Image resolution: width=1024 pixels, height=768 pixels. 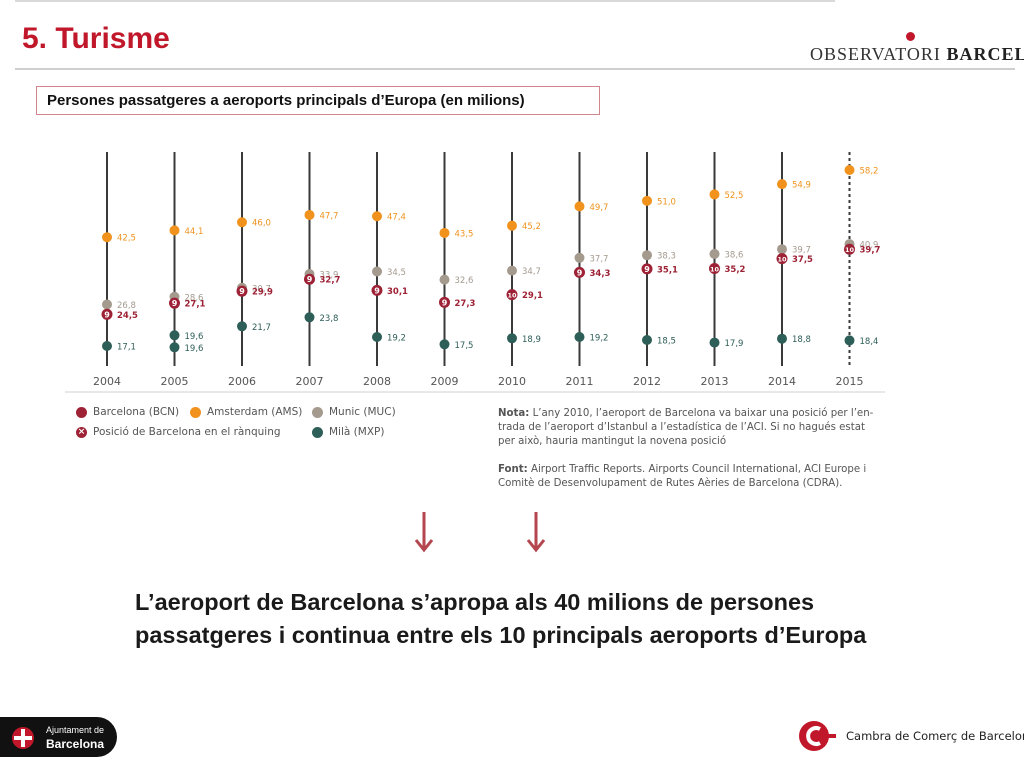 What do you see at coordinates (869, 246) in the screenshot?
I see `data-label: 40,9` at bounding box center [869, 246].